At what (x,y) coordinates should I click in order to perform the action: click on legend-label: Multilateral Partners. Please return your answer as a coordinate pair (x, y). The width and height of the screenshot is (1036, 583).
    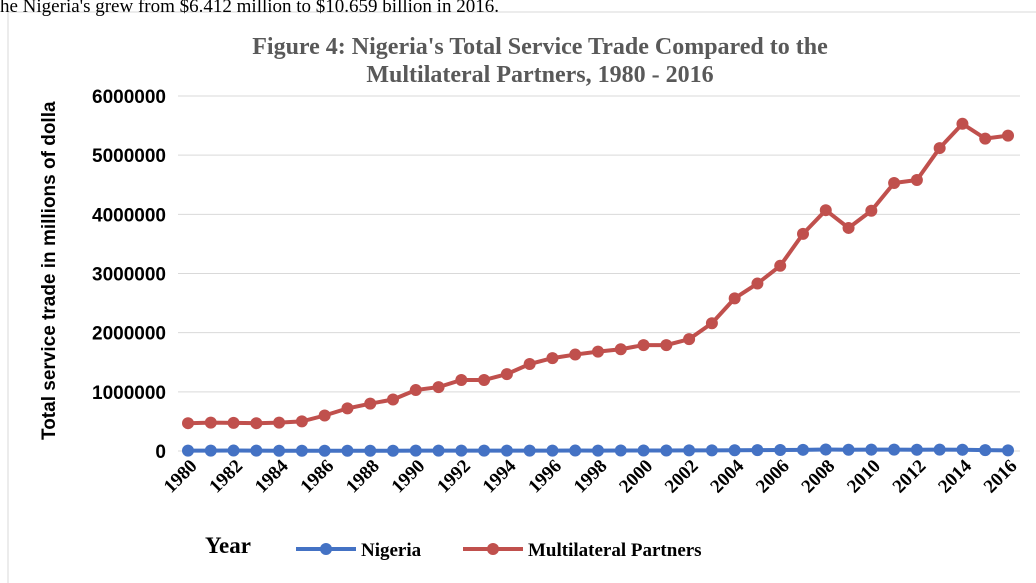
    Looking at the image, I should click on (615, 550).